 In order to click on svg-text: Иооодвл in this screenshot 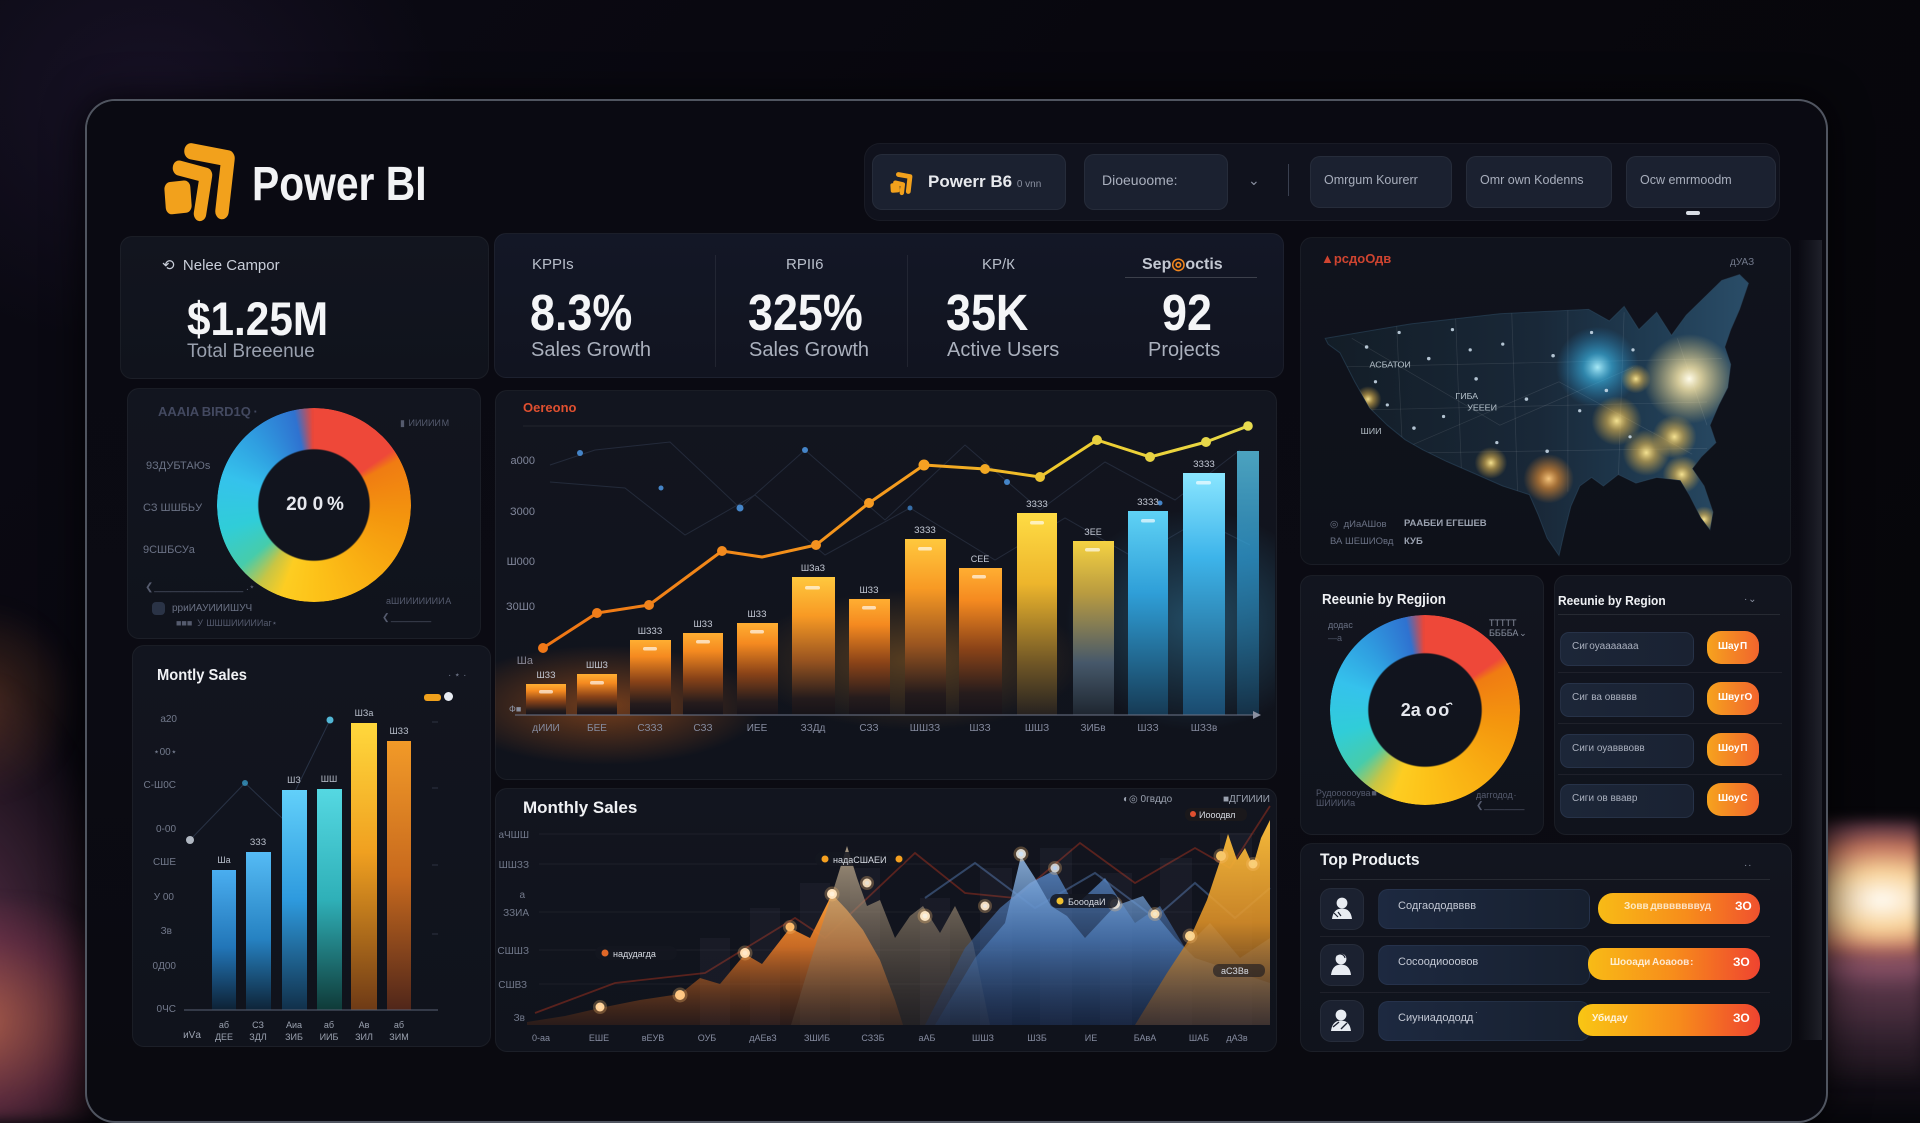, I will do `click(1217, 815)`.